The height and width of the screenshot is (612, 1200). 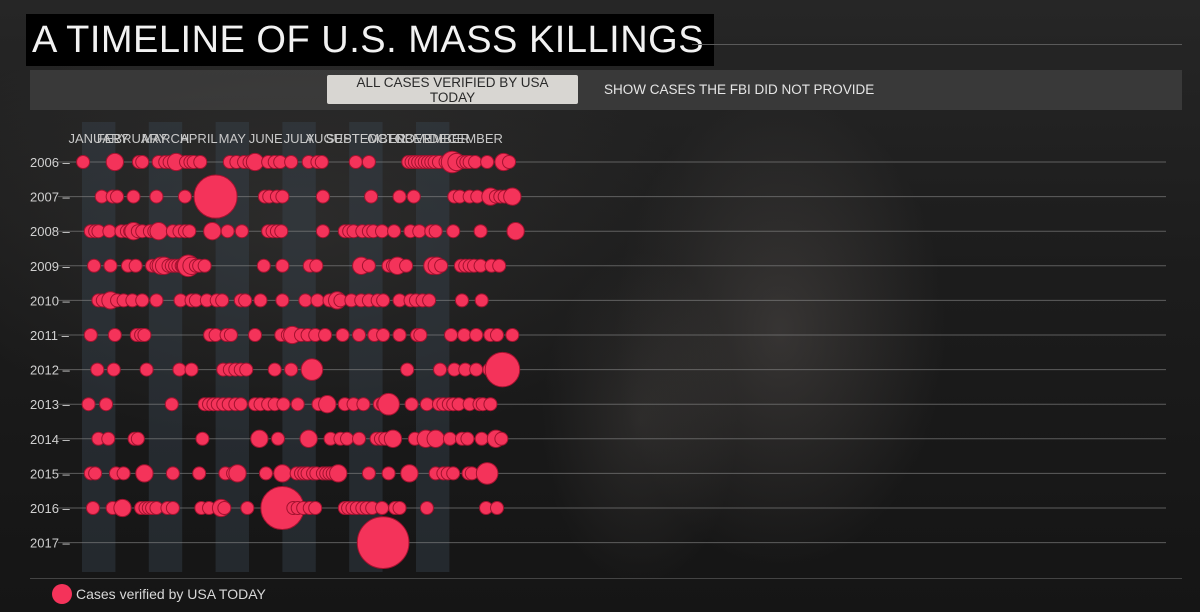 What do you see at coordinates (739, 89) in the screenshot?
I see `fbi-cases-button: SHOW CASES THE FBI DID NOT PROVIDE` at bounding box center [739, 89].